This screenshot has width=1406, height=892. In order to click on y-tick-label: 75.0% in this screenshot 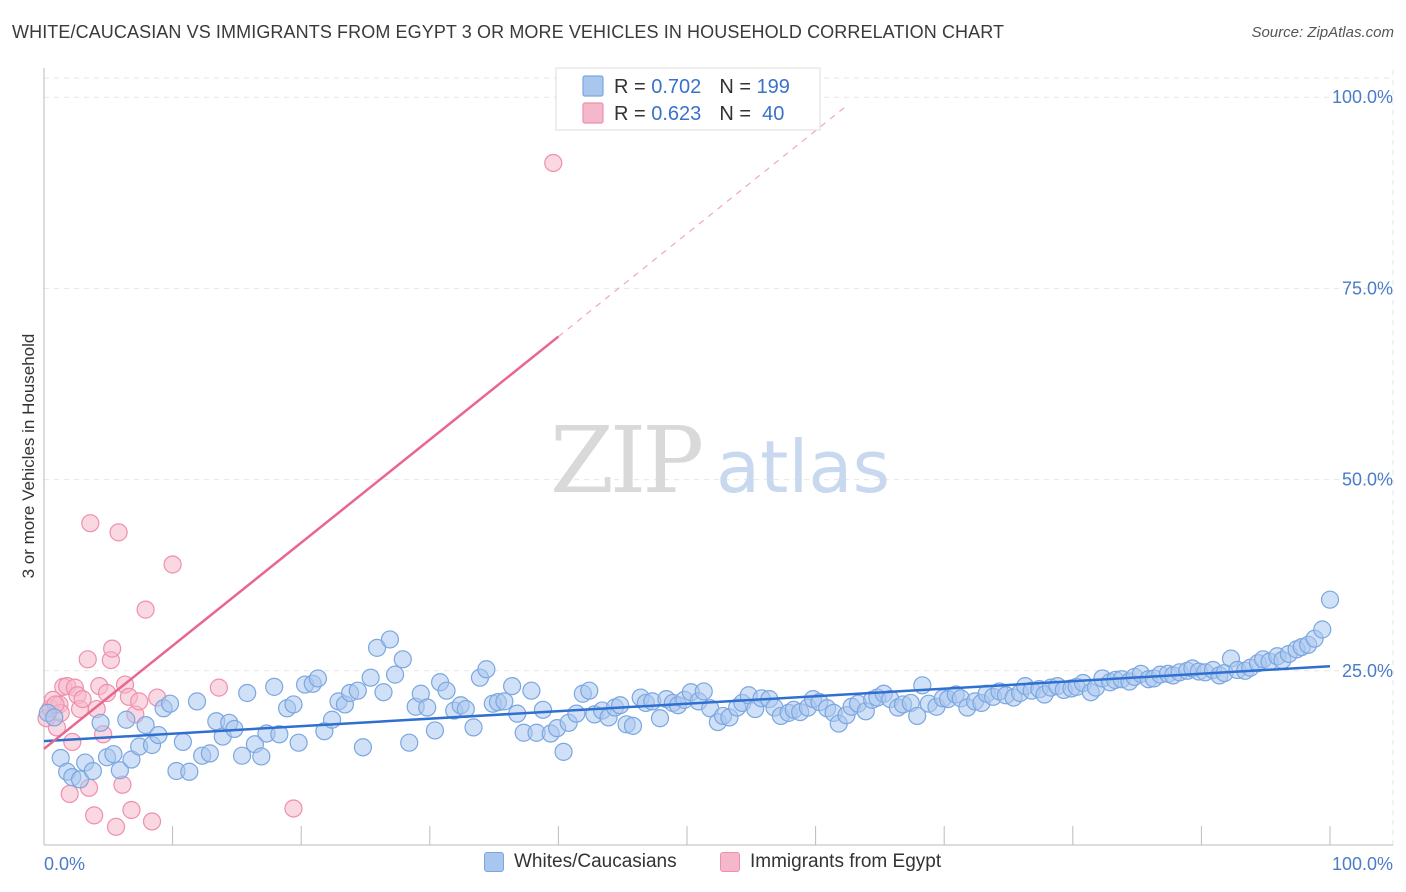, I will do `click(1367, 288)`.